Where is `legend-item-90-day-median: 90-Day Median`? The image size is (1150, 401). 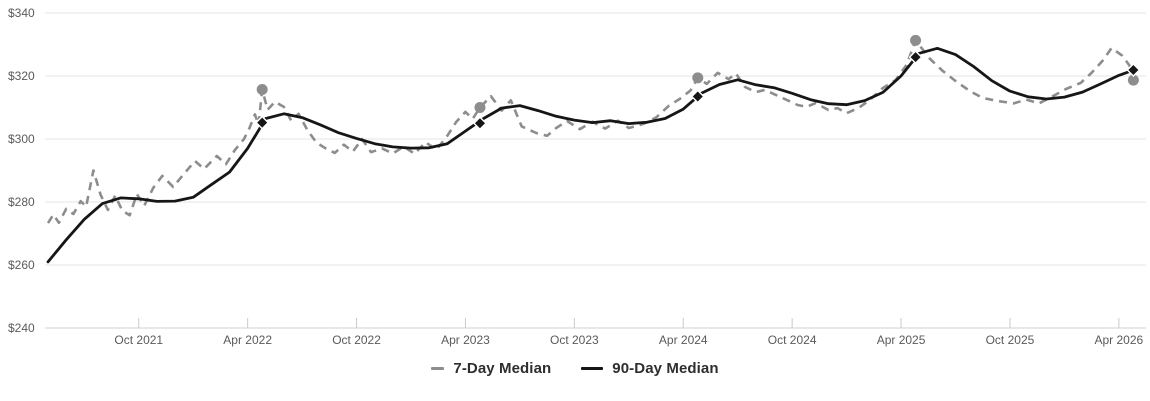 legend-item-90-day-median: 90-Day Median is located at coordinates (650, 368).